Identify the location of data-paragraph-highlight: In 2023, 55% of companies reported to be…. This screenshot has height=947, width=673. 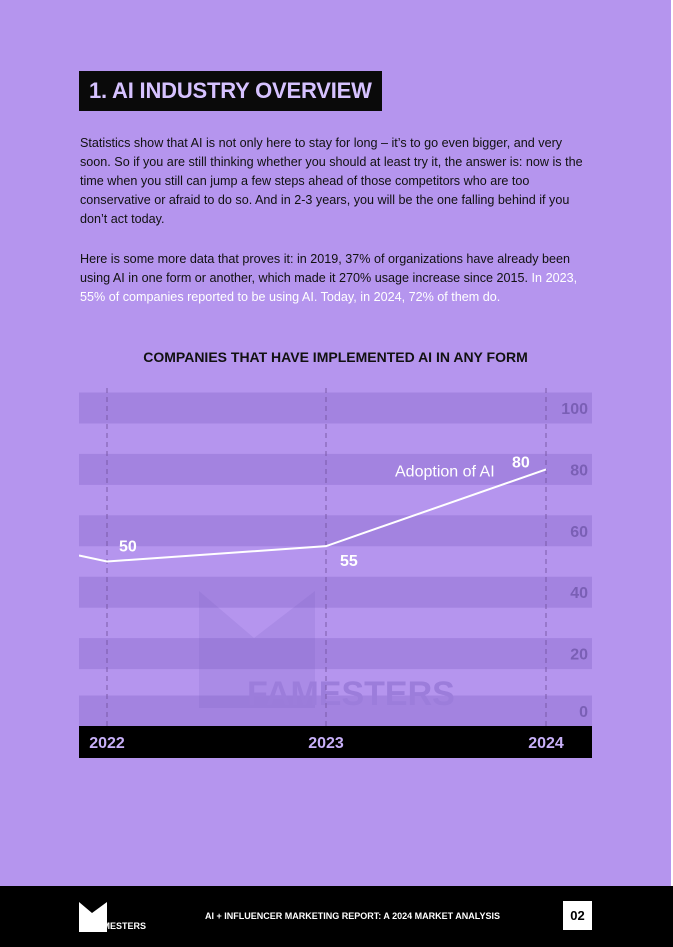
(329, 287).